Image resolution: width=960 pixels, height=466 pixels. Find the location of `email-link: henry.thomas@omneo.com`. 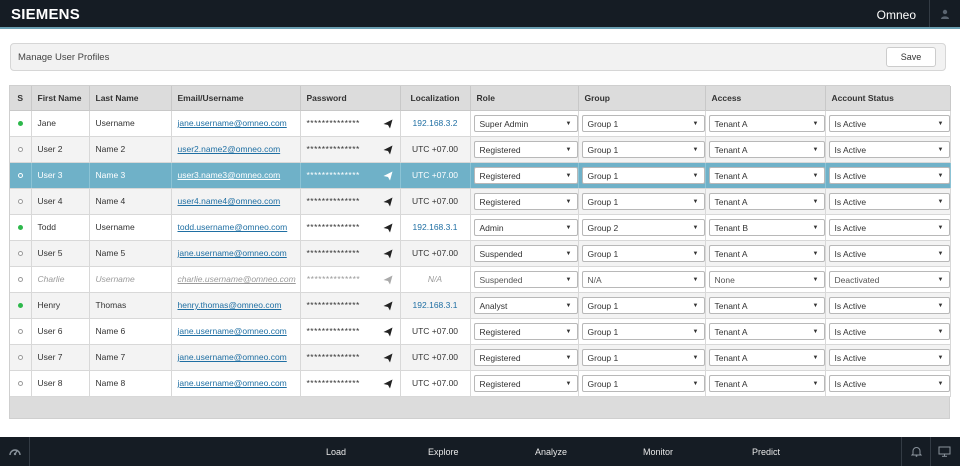

email-link: henry.thomas@omneo.com is located at coordinates (229, 305).